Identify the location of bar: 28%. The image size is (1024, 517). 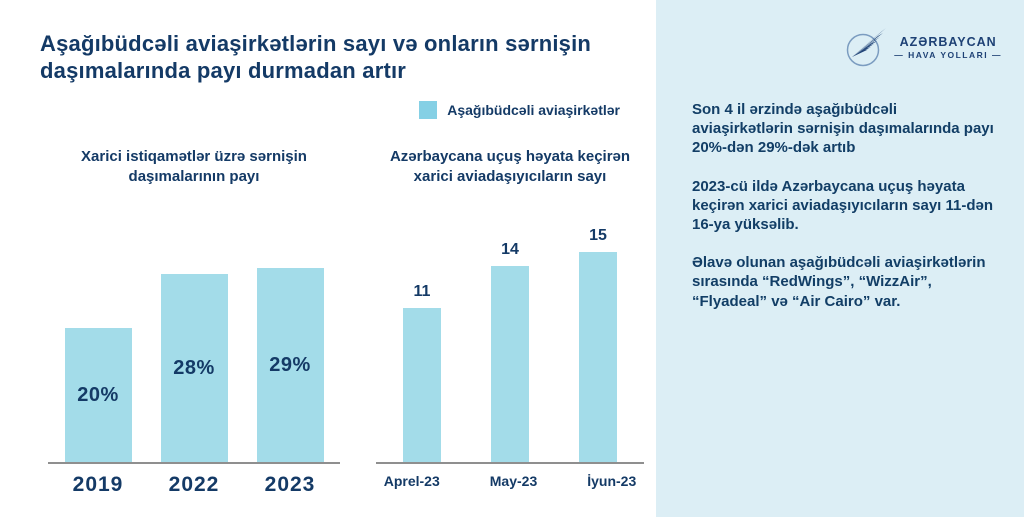
(194, 368).